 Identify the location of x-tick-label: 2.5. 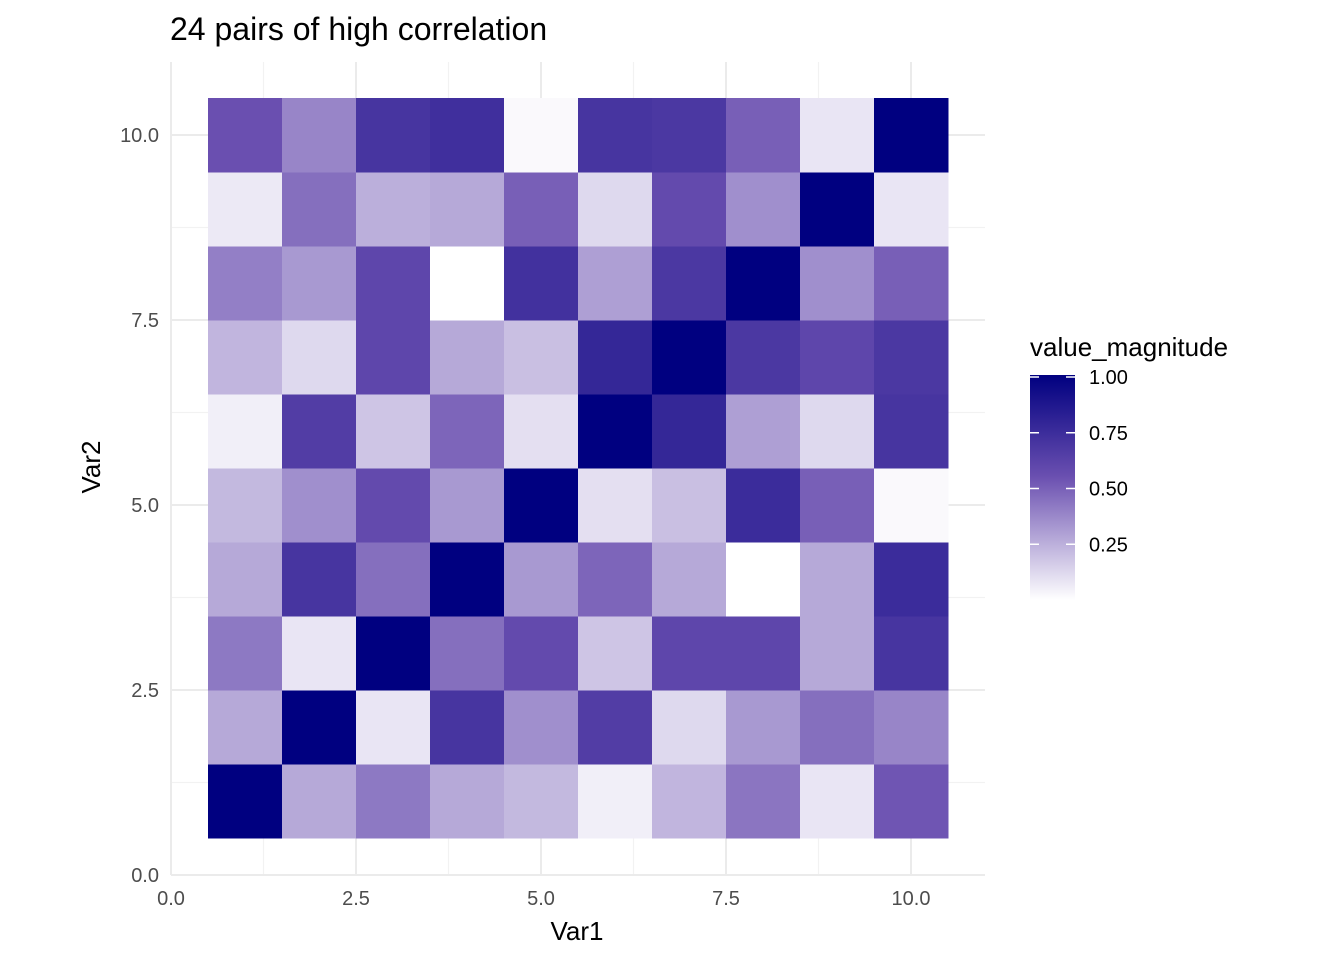
(356, 899).